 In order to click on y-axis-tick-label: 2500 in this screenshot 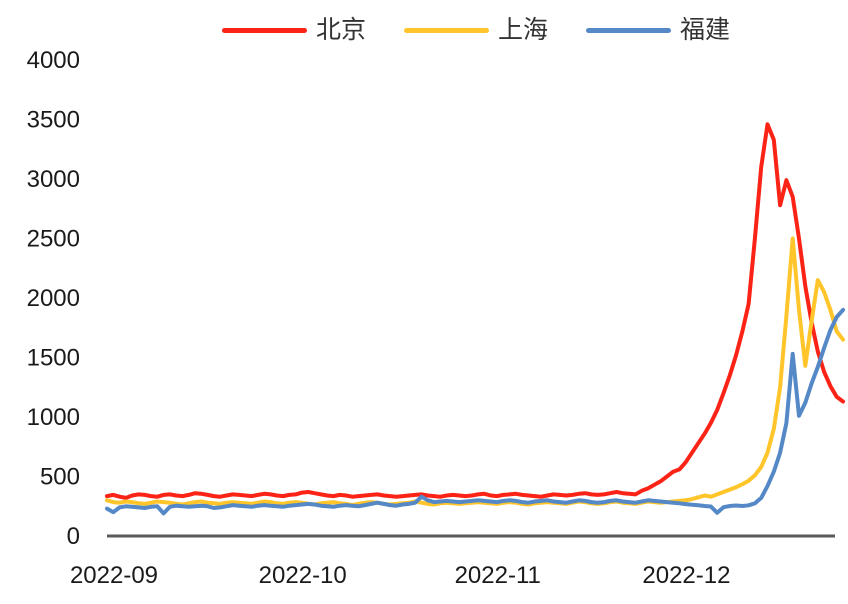, I will do `click(53, 239)`.